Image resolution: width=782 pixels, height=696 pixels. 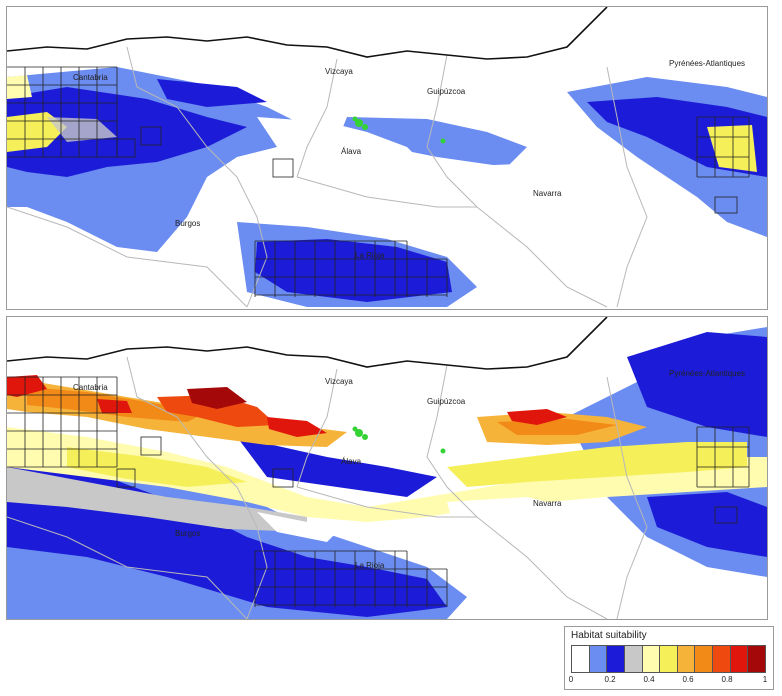 What do you see at coordinates (609, 635) in the screenshot?
I see `legend-title: Habitat suitability` at bounding box center [609, 635].